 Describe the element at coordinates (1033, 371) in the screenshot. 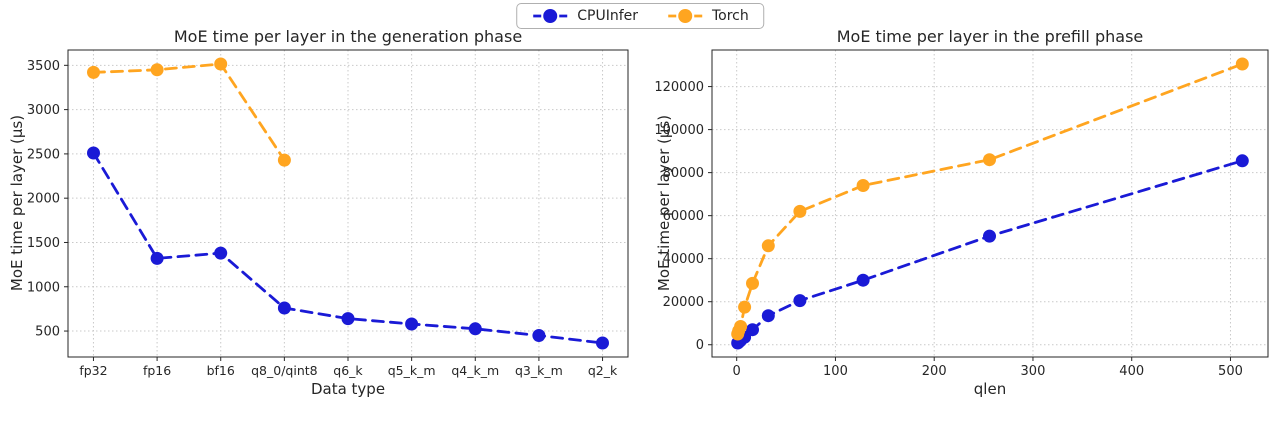

I see `svg-text: 300` at that location.